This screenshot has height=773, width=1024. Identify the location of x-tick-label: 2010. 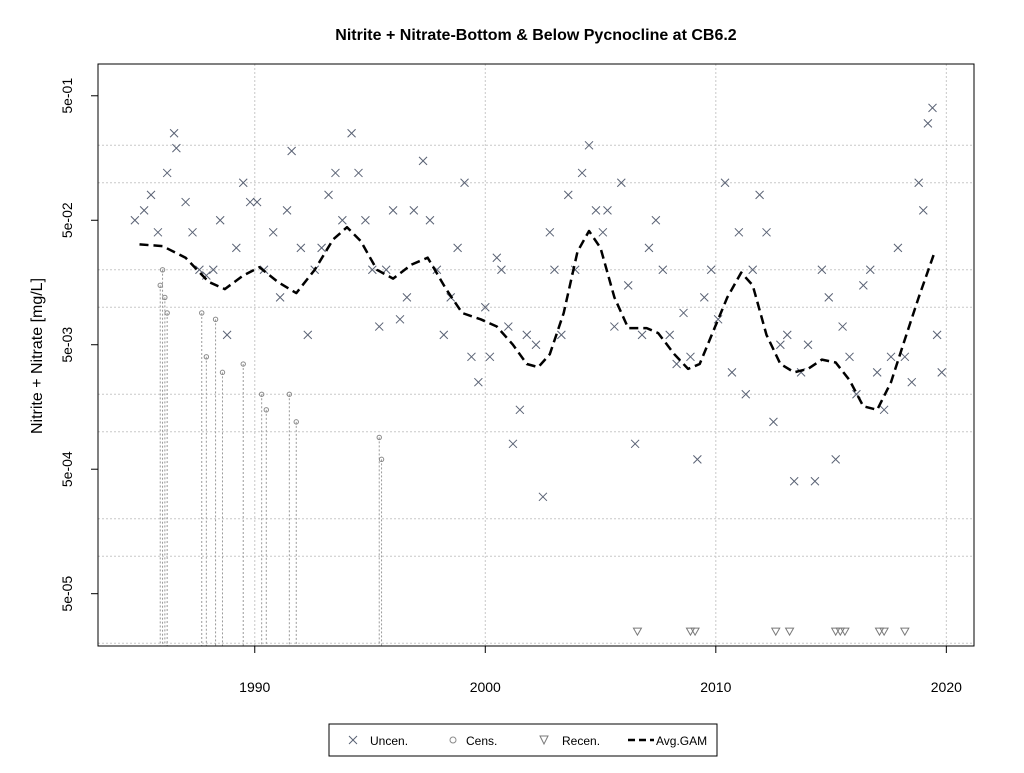
(715, 687).